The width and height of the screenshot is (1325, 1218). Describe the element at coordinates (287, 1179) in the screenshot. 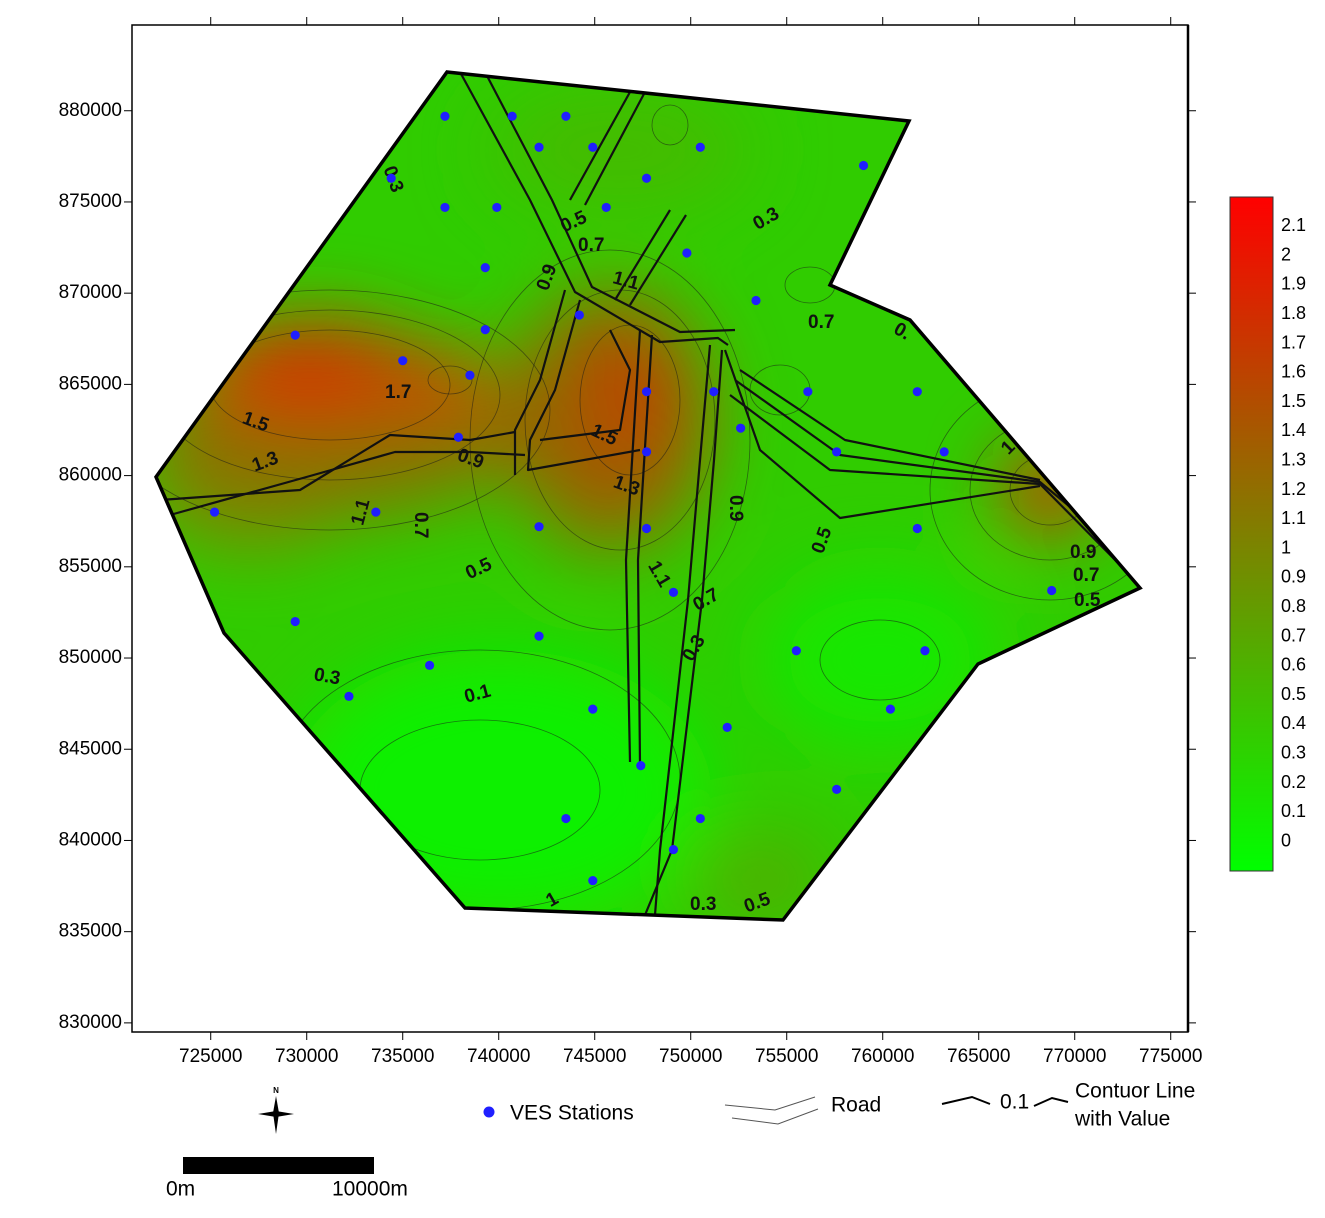

I see `scale-bar: 0m 10000m` at that location.